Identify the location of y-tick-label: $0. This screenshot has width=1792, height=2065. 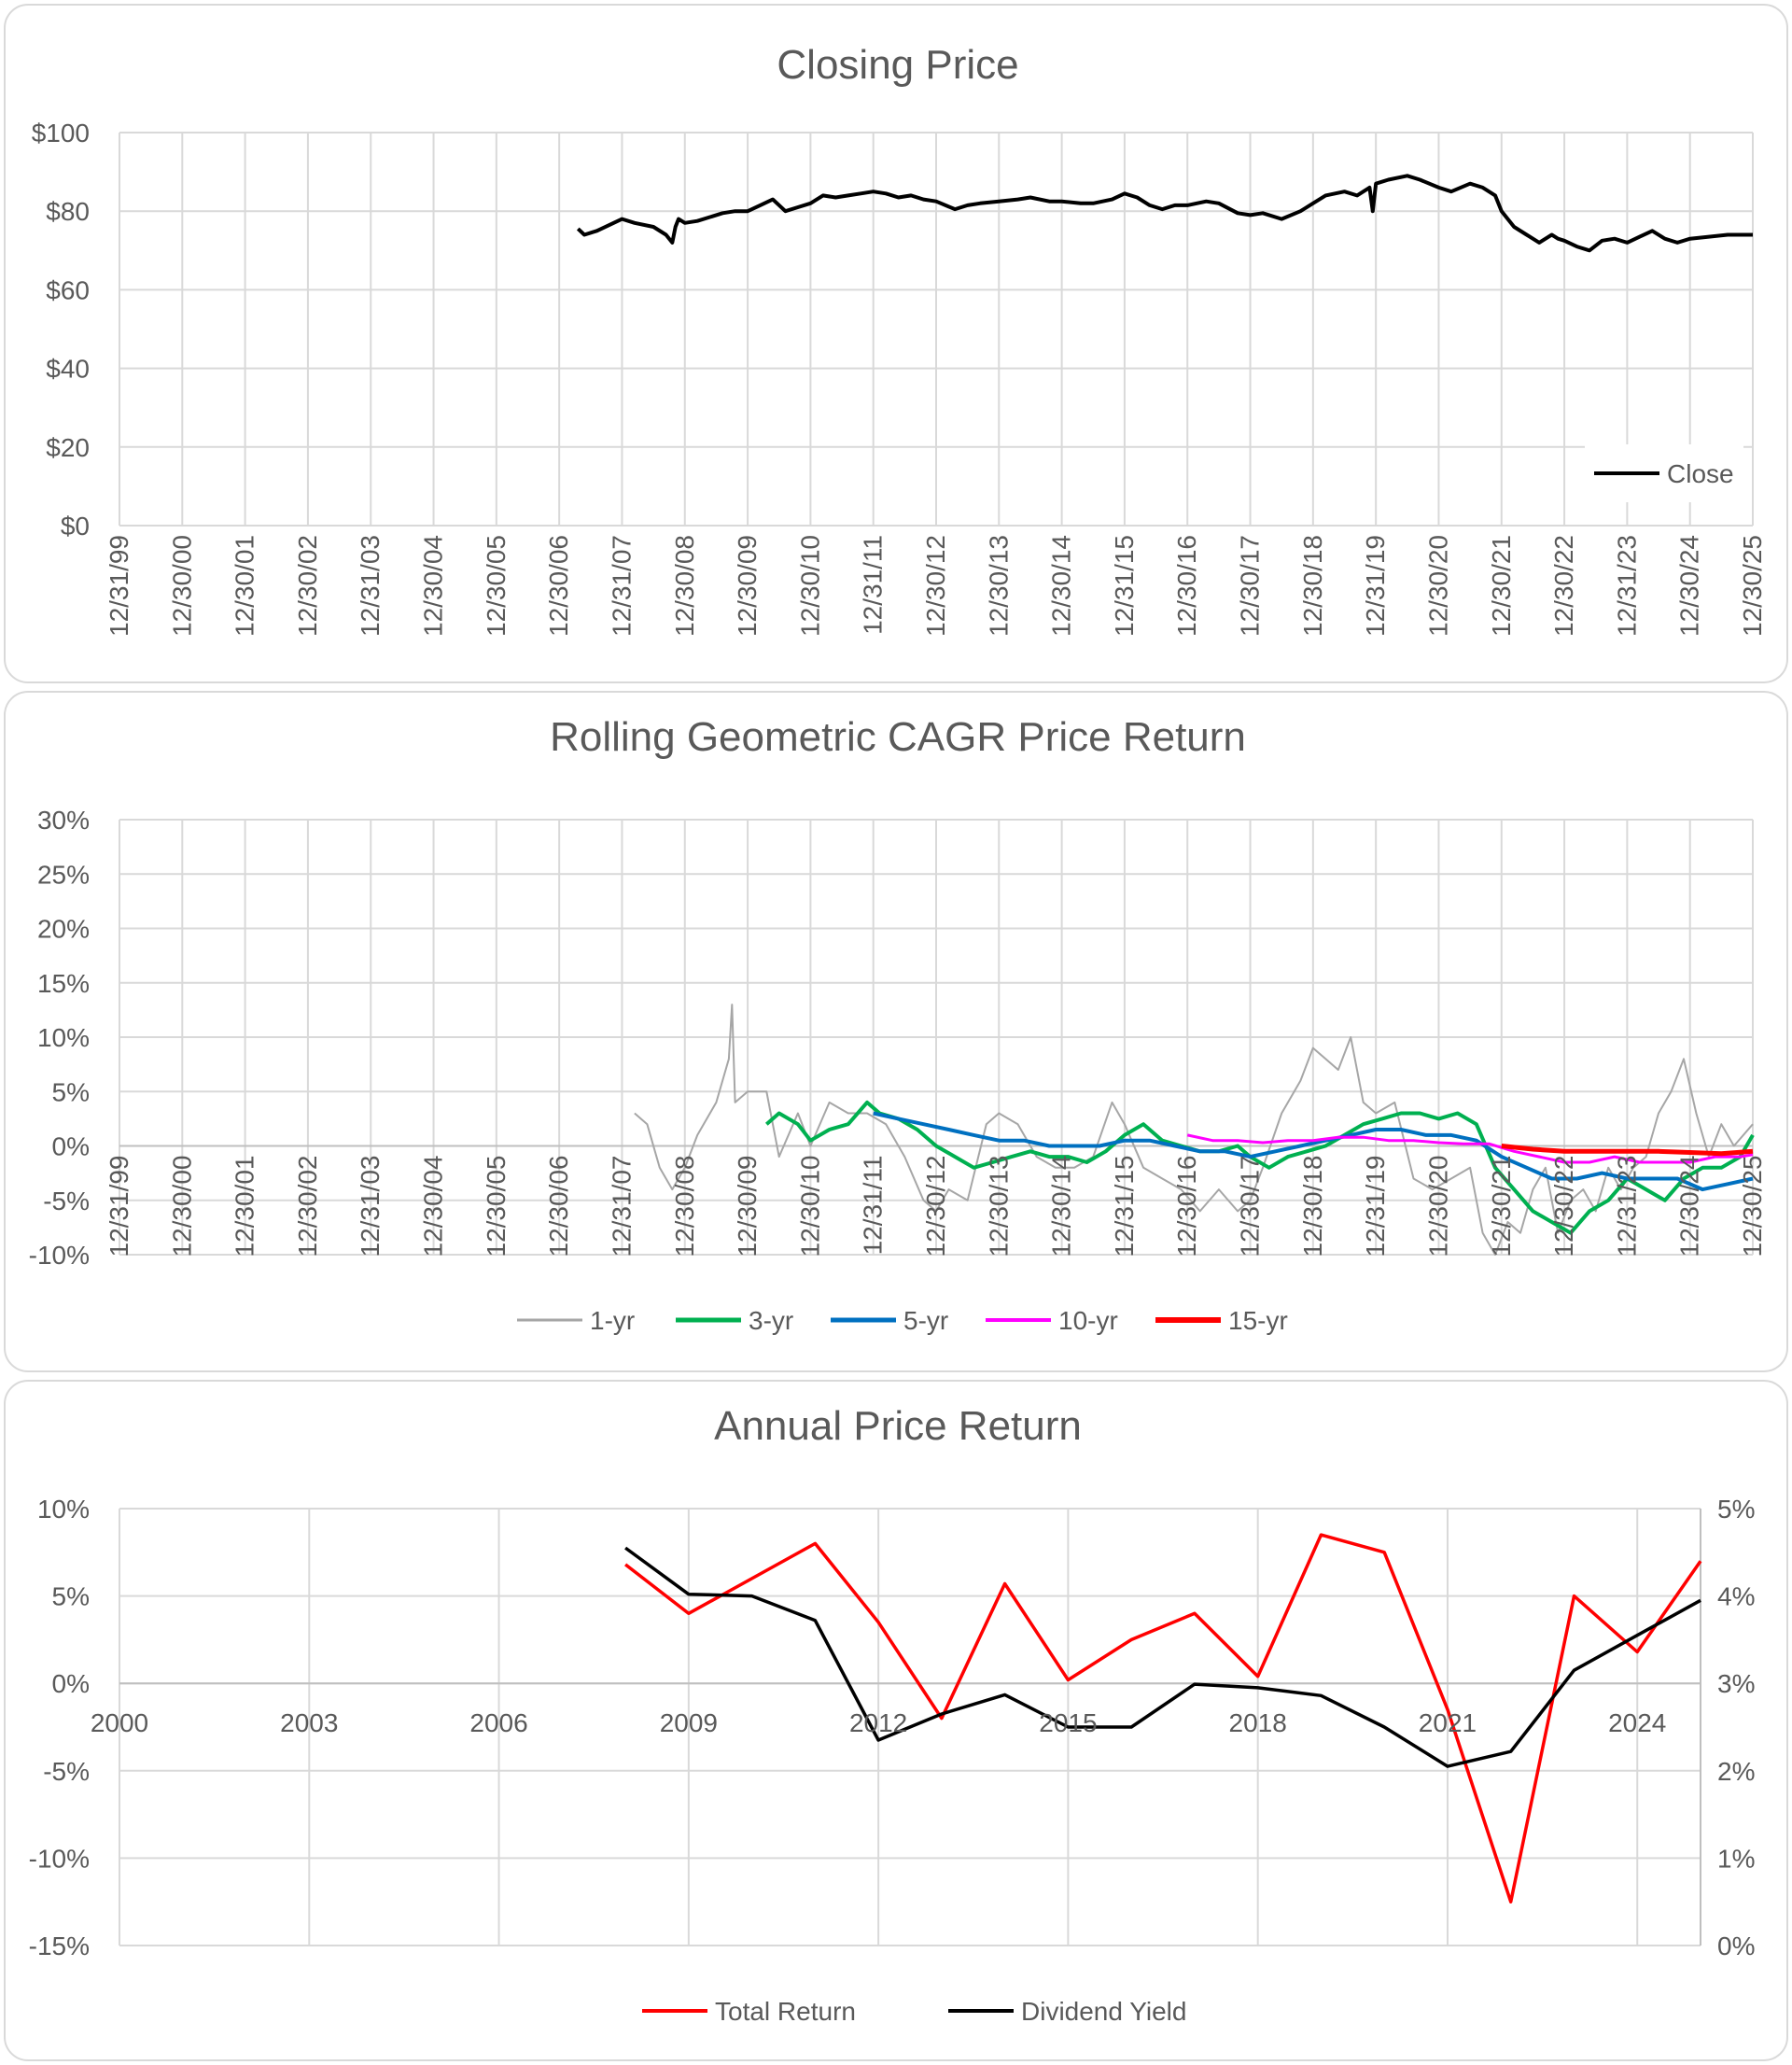
(75, 526).